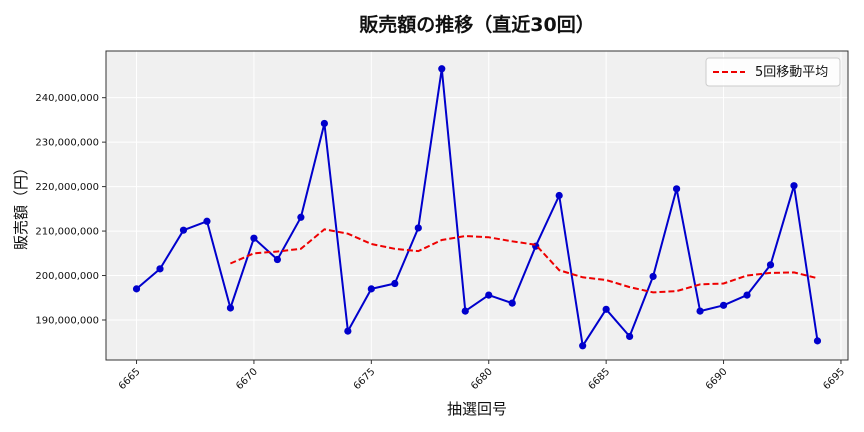 Image resolution: width=864 pixels, height=432 pixels. What do you see at coordinates (834, 379) in the screenshot?
I see `x-tick-label: 6695` at bounding box center [834, 379].